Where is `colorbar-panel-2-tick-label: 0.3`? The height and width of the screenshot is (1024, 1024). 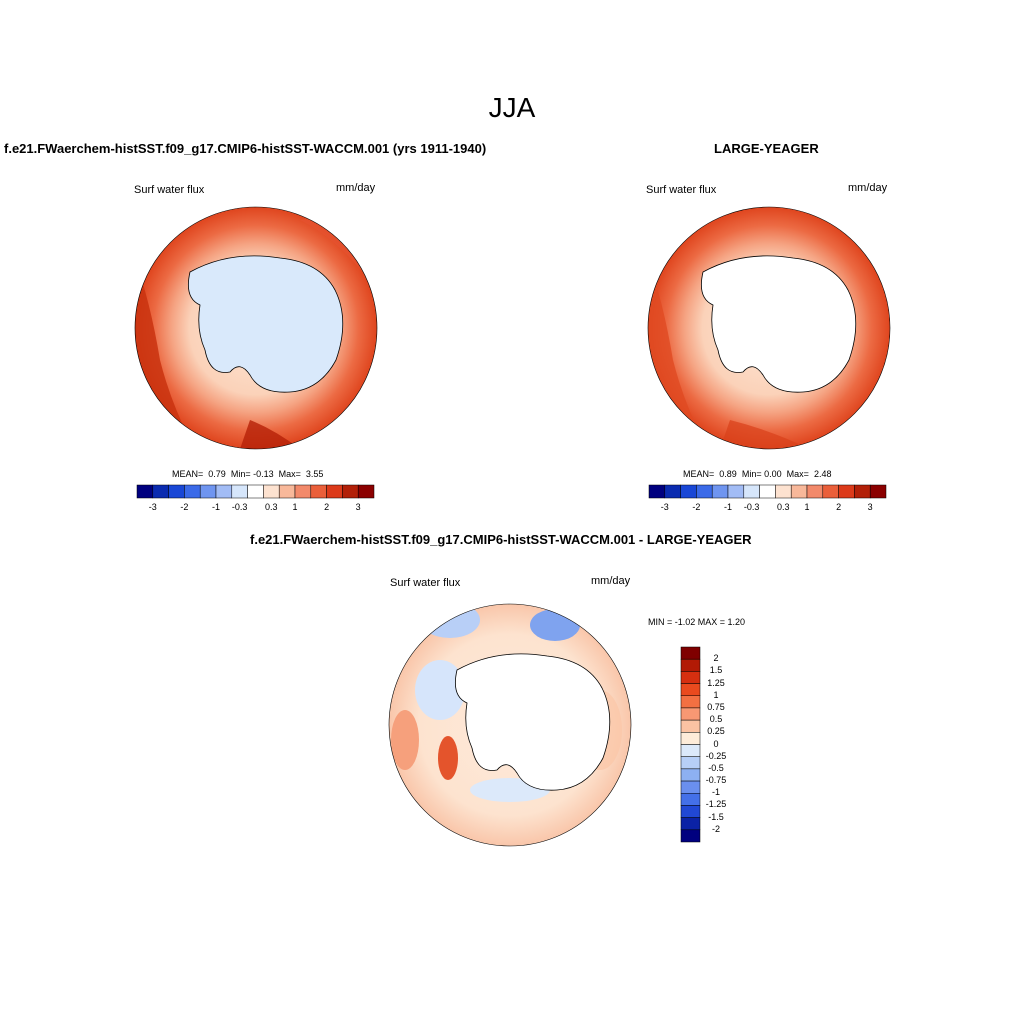 colorbar-panel-2-tick-label: 0.3 is located at coordinates (783, 507).